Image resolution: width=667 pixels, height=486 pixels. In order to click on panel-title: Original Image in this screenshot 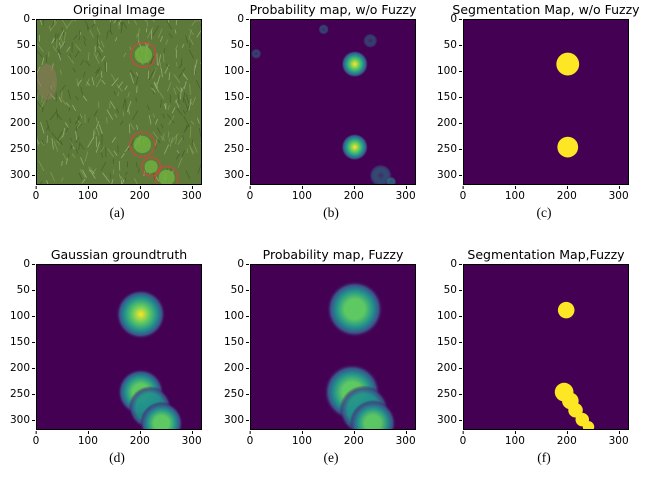, I will do `click(119, 9)`.